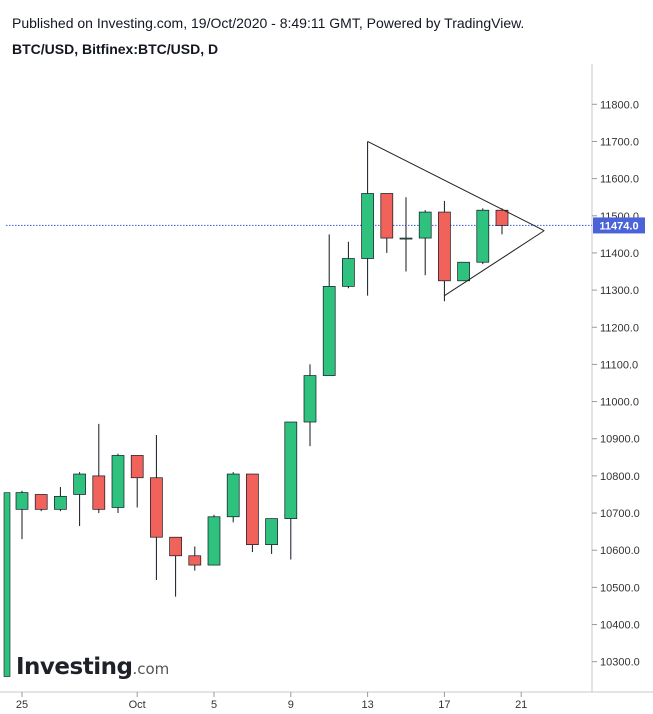  What do you see at coordinates (444, 705) in the screenshot?
I see `x-tick-label: 17` at bounding box center [444, 705].